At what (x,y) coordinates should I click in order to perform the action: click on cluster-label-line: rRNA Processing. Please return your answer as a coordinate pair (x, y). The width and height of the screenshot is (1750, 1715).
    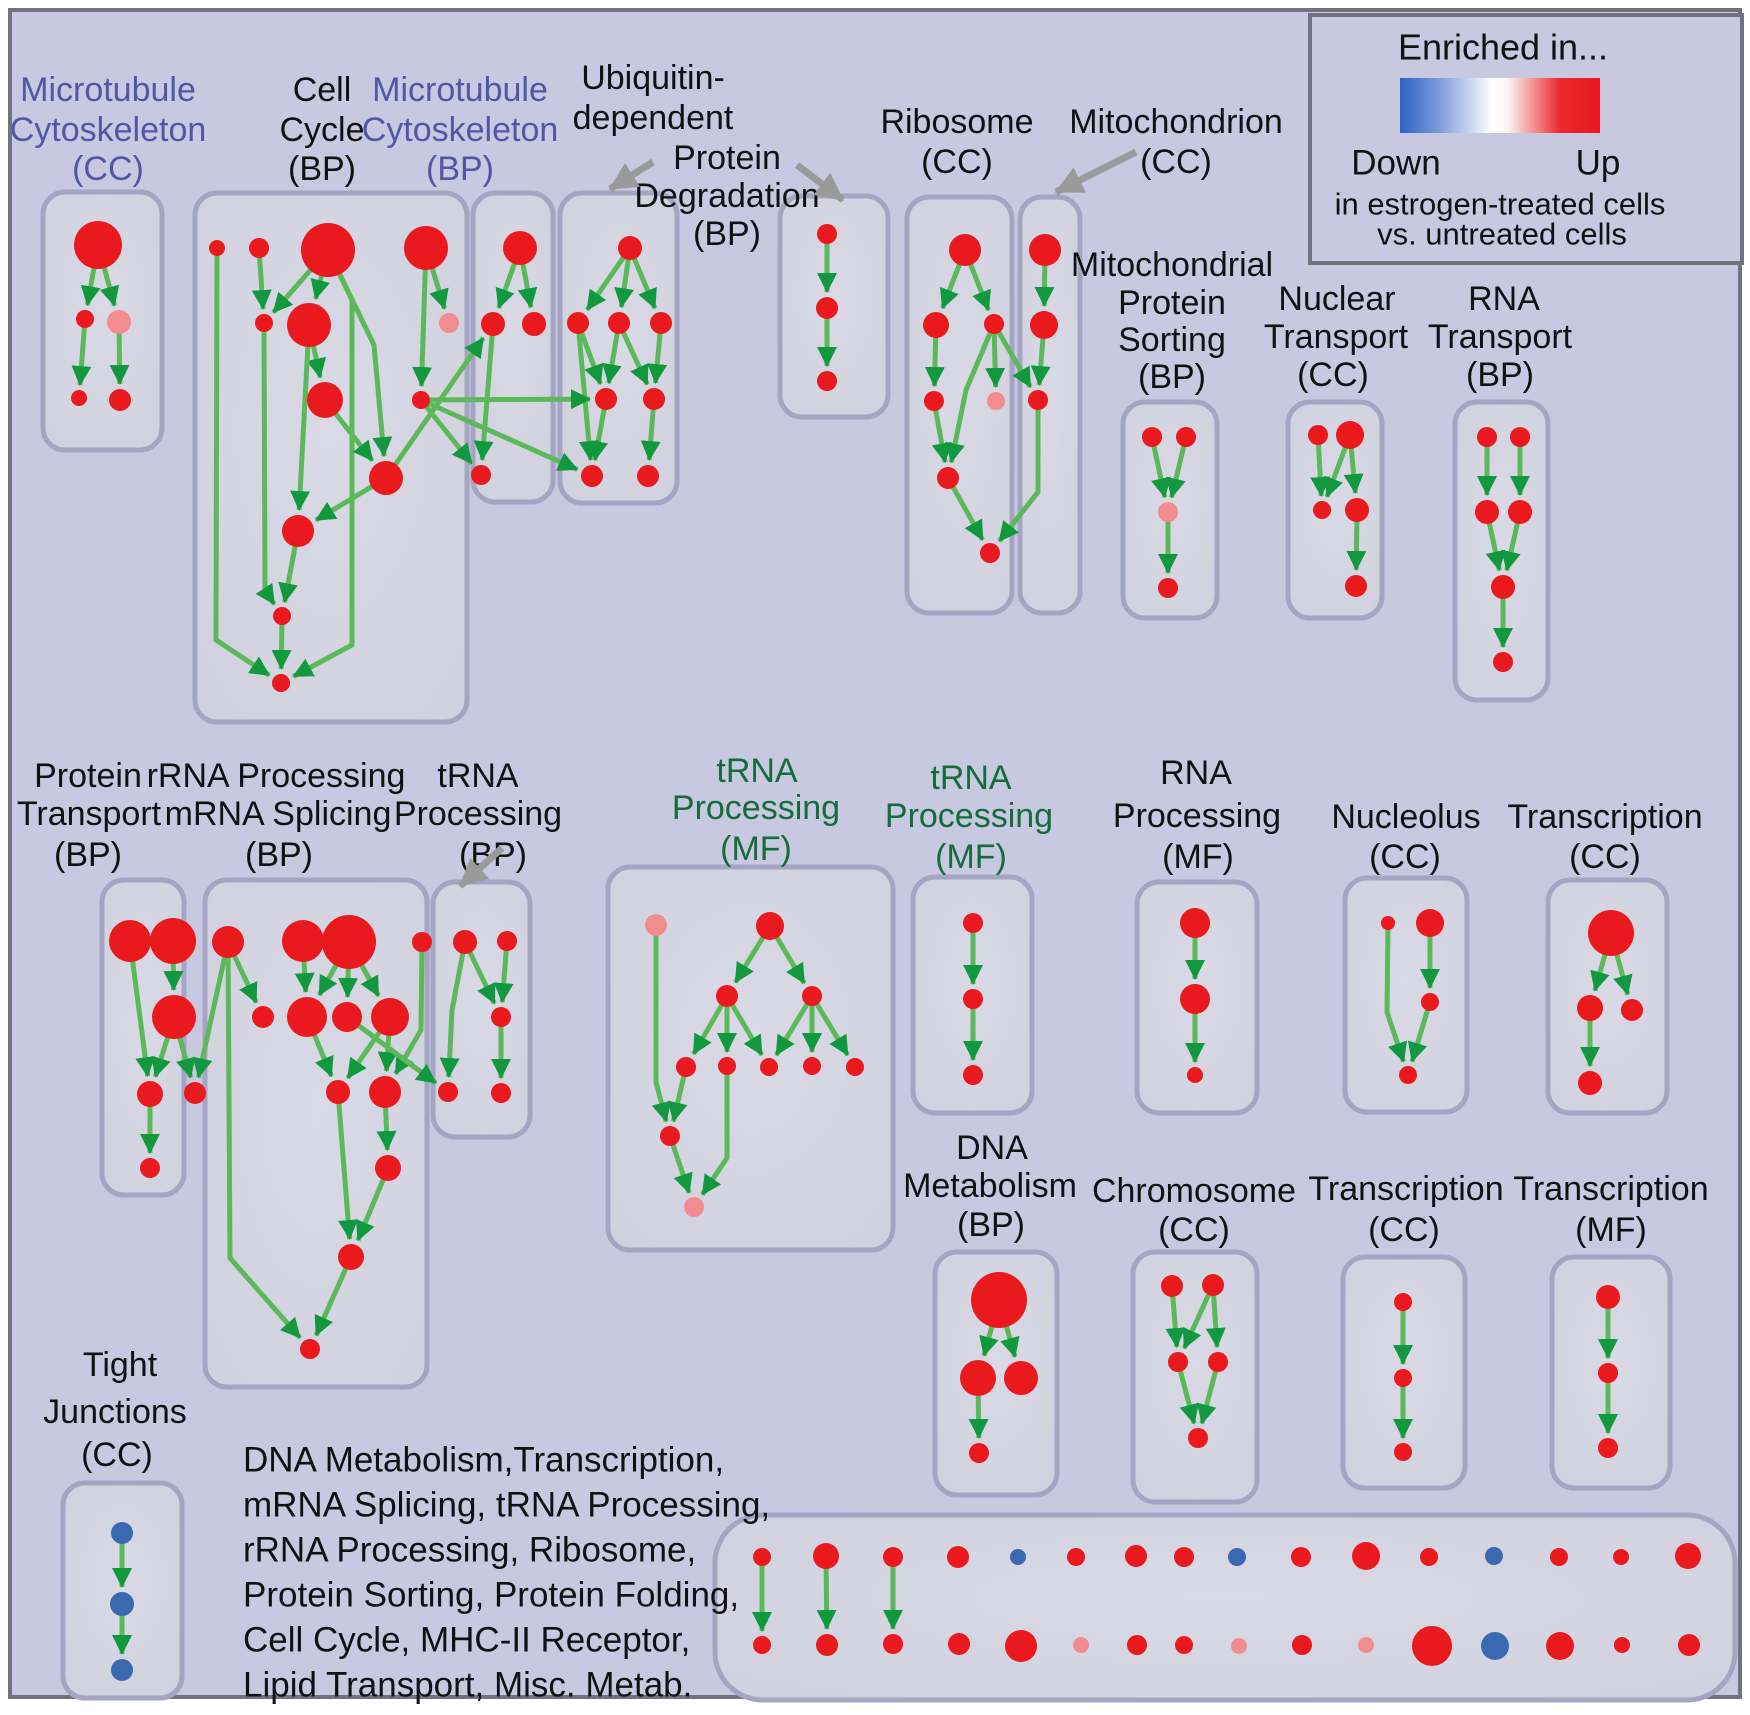
    Looking at the image, I should click on (276, 776).